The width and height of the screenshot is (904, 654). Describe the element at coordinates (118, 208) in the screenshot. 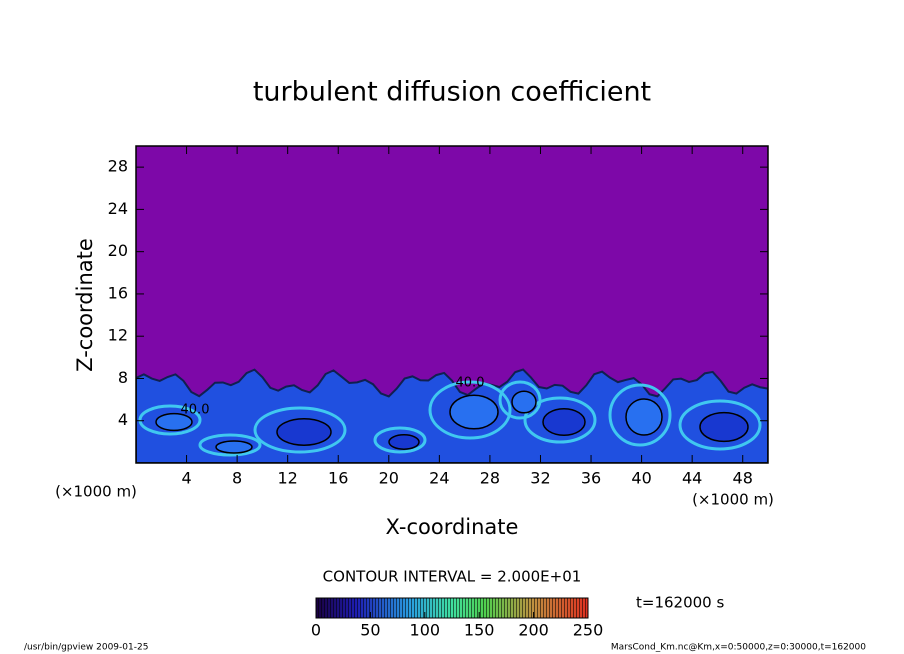

I see `y-tick-label: 24` at that location.